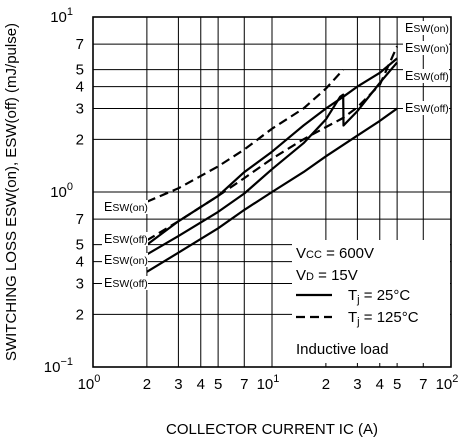 The height and width of the screenshot is (443, 469). What do you see at coordinates (335, 253) in the screenshot?
I see `legend-condition-vcc: VCC = 600V` at bounding box center [335, 253].